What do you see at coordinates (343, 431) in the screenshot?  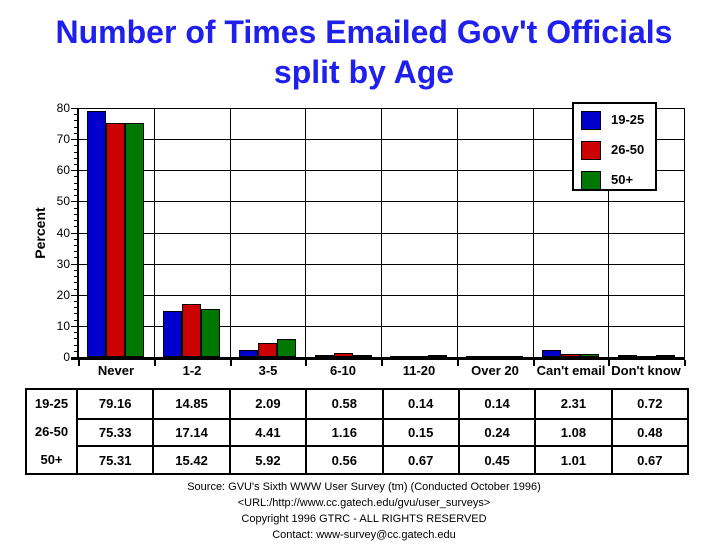 I see `table-cell: 1.16` at bounding box center [343, 431].